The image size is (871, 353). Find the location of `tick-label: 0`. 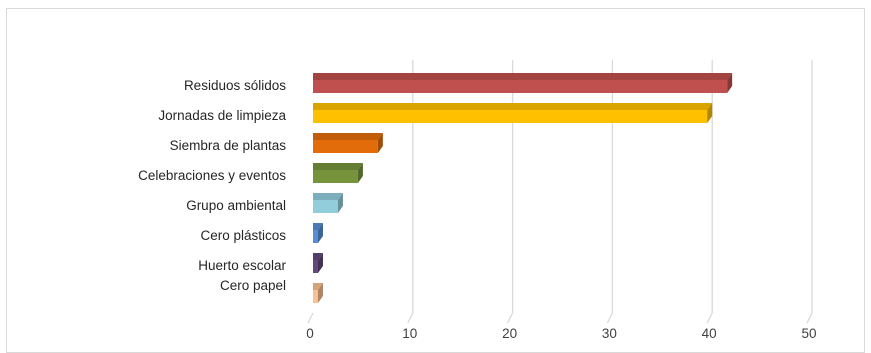

tick-label: 0 is located at coordinates (310, 333).